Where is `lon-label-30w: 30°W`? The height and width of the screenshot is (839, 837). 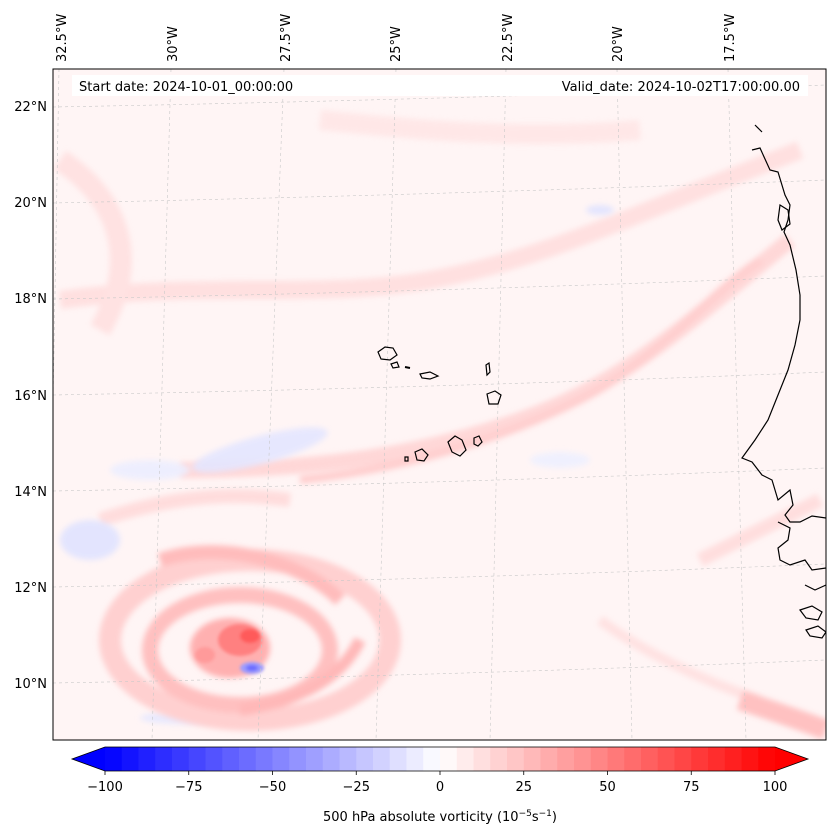
lon-label-30w: 30°W is located at coordinates (173, 44).